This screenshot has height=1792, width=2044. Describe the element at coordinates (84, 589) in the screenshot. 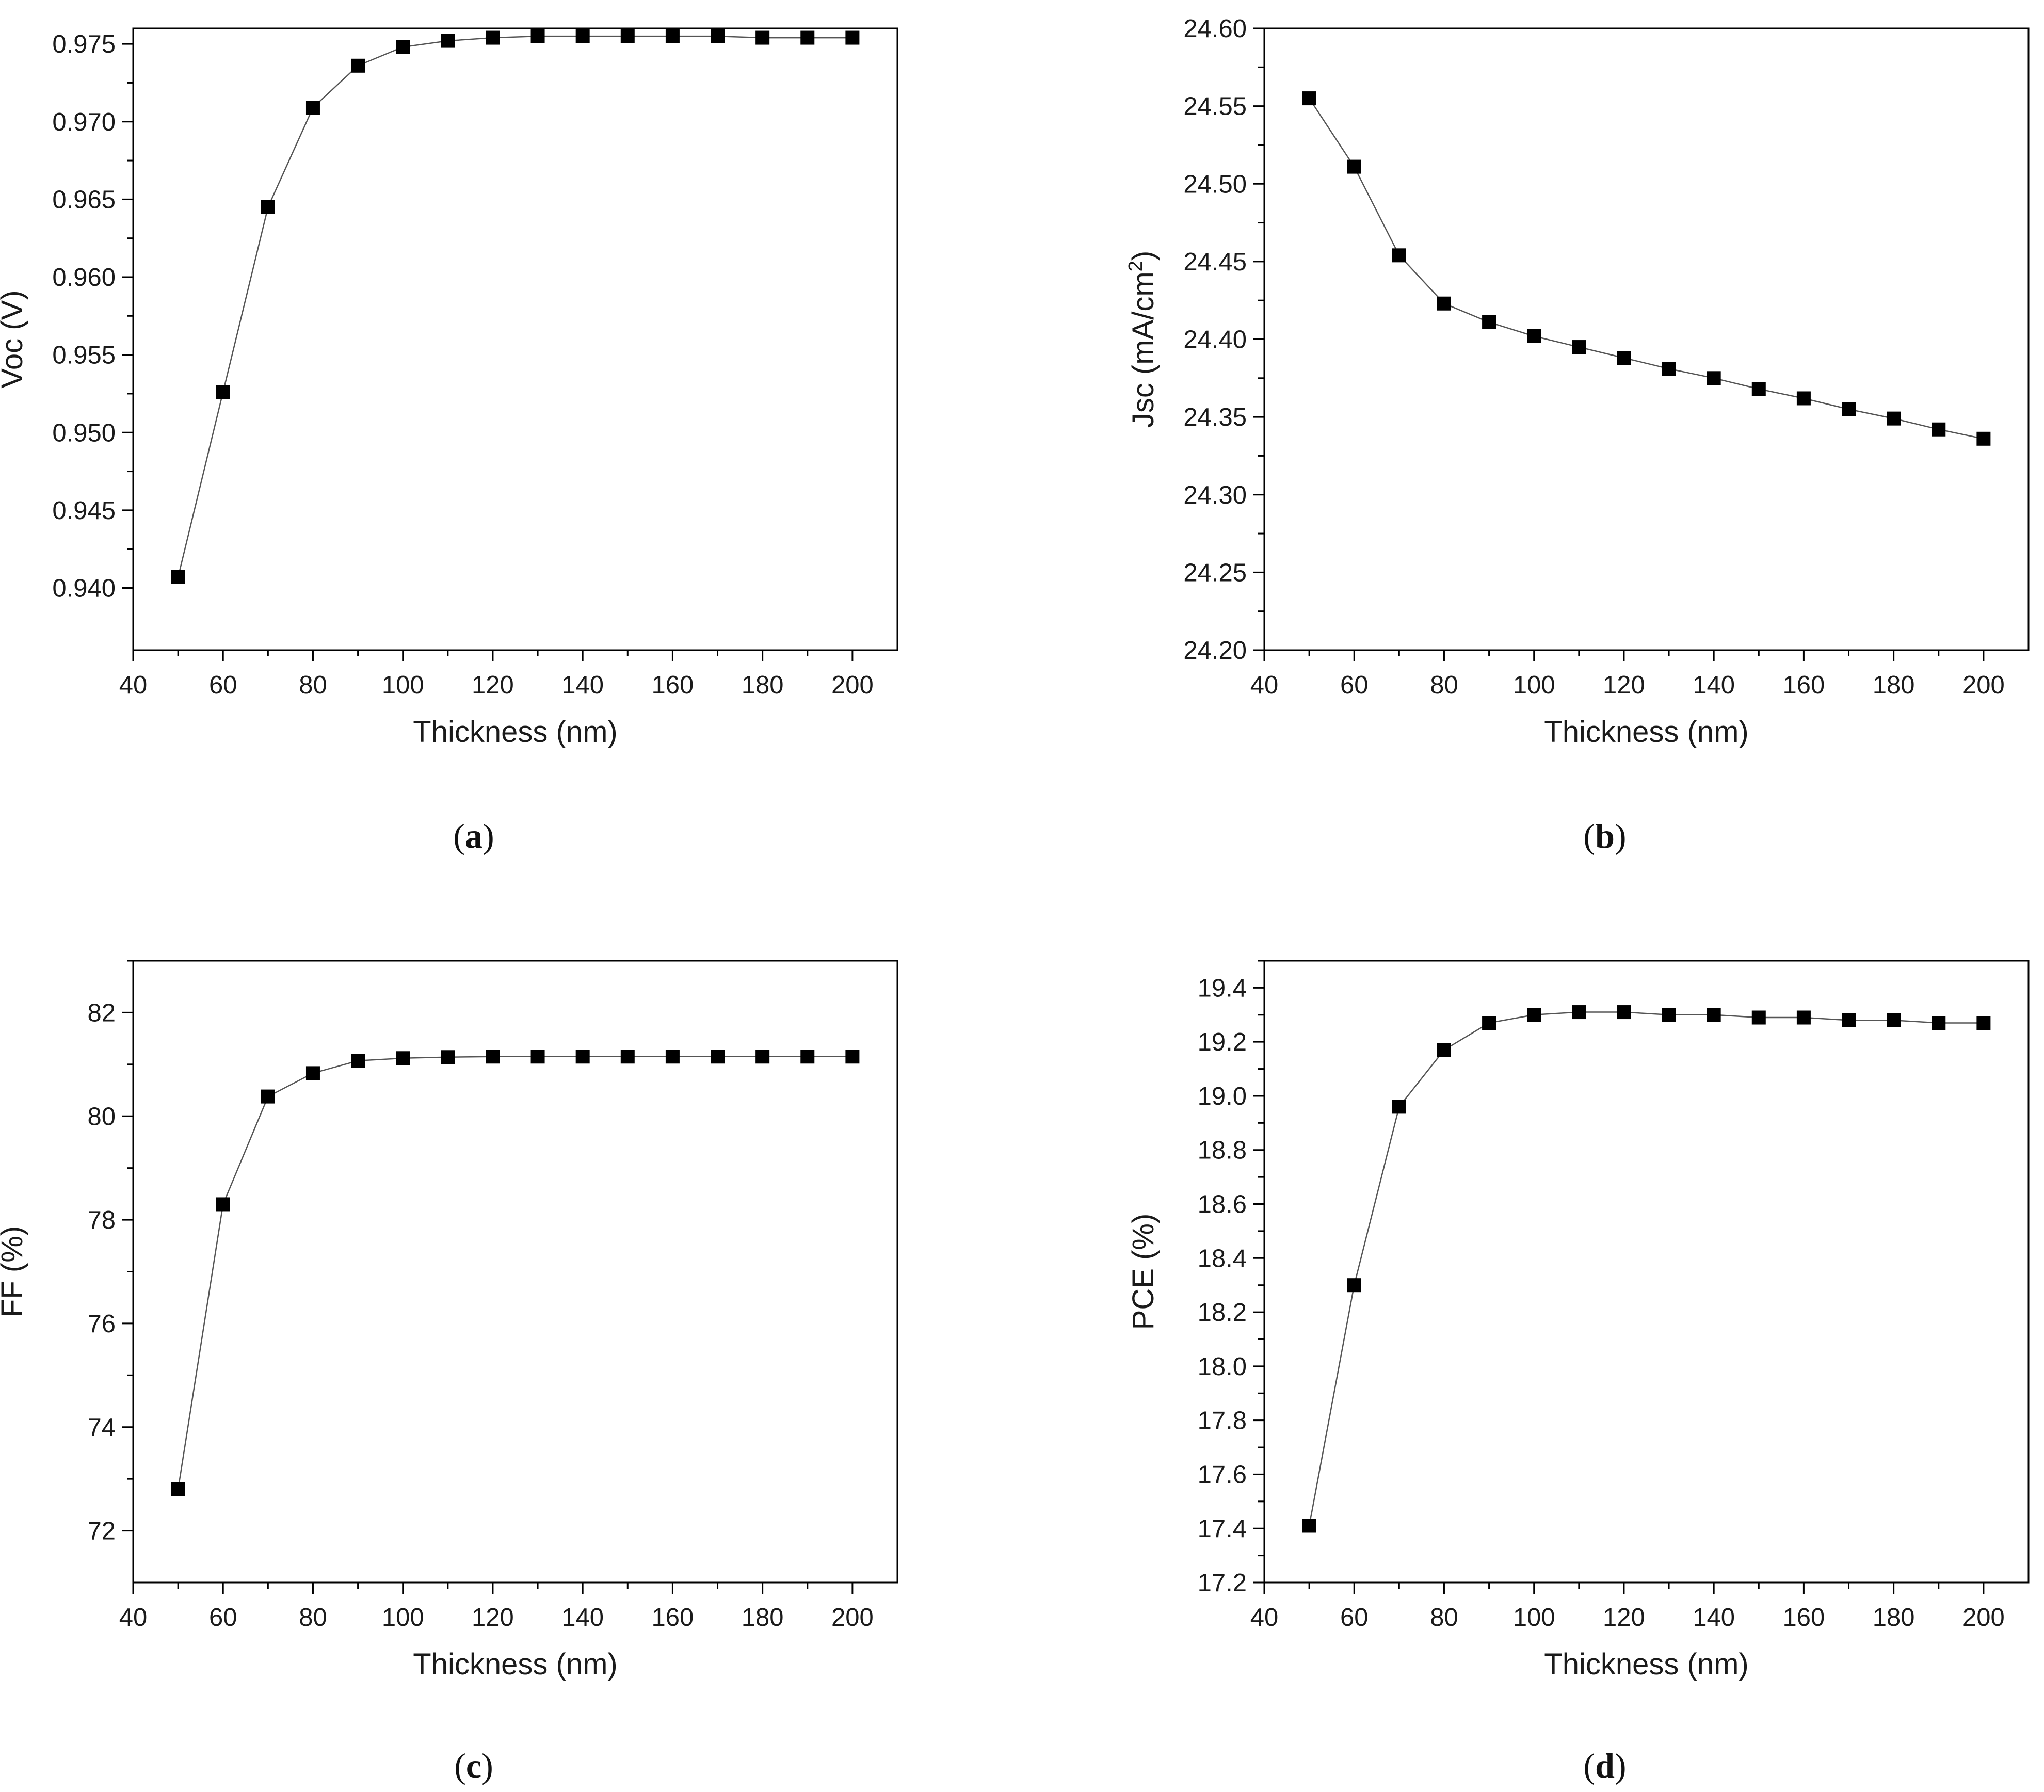

I see `y-tick-label: 0.940` at that location.